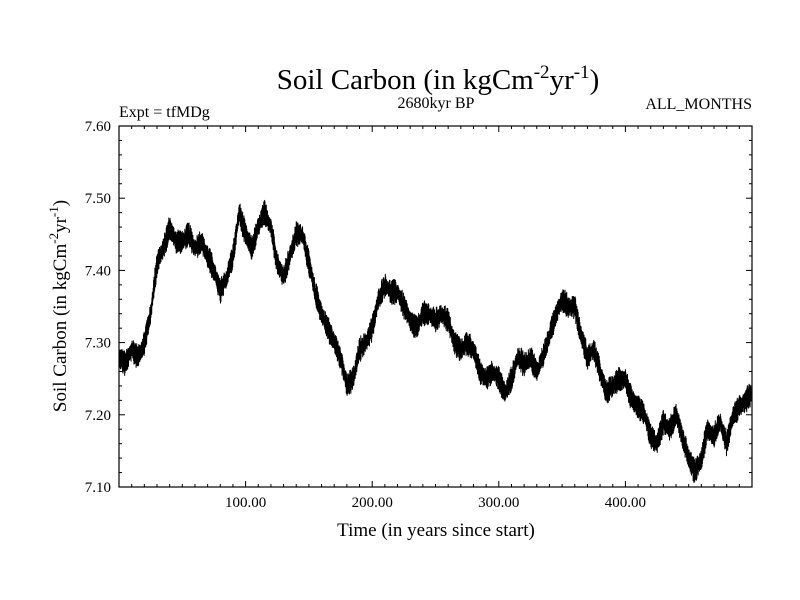 This screenshot has height=600, width=800. I want to click on subtitle-months: ALL_MONTHS, so click(698, 104).